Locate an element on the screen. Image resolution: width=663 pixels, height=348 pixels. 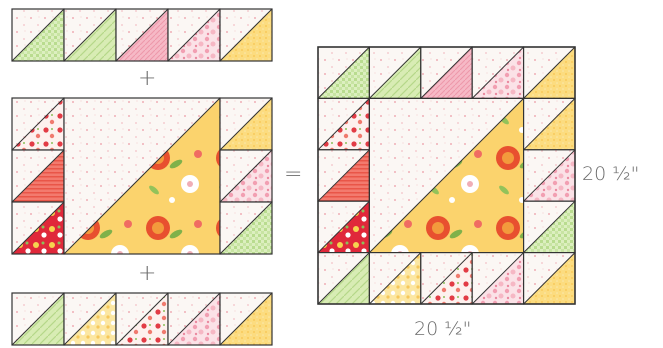
width-dimension-label: 20 ½" is located at coordinates (443, 329).